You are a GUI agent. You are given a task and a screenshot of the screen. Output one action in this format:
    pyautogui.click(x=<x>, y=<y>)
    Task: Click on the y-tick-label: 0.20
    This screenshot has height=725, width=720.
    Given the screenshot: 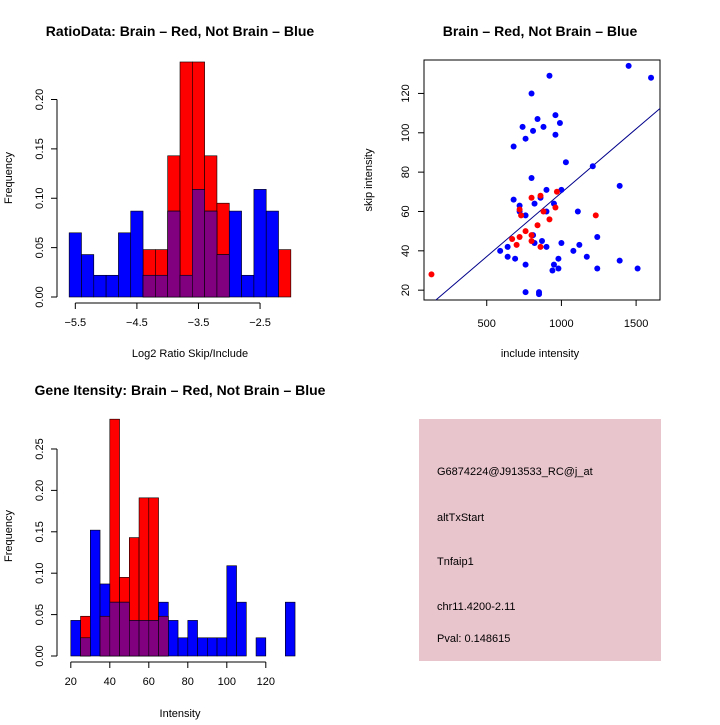 What is the action you would take?
    pyautogui.click(x=40, y=99)
    